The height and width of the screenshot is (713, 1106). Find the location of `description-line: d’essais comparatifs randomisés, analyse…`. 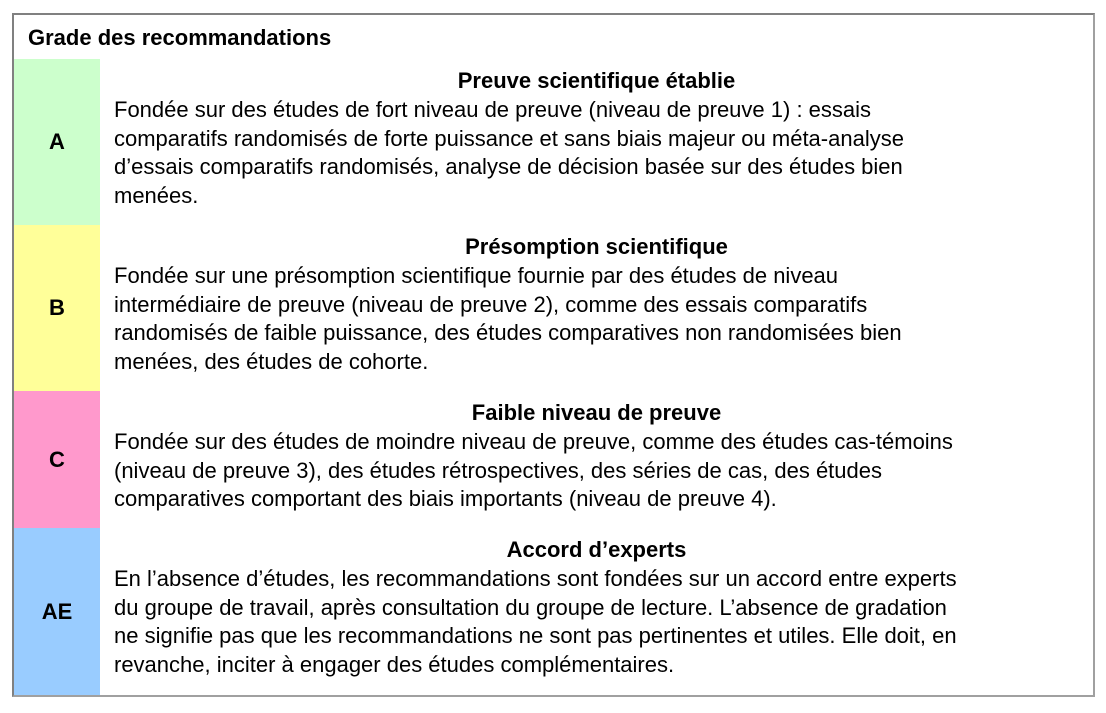

description-line: d’essais comparatifs randomisés, analyse… is located at coordinates (508, 166).